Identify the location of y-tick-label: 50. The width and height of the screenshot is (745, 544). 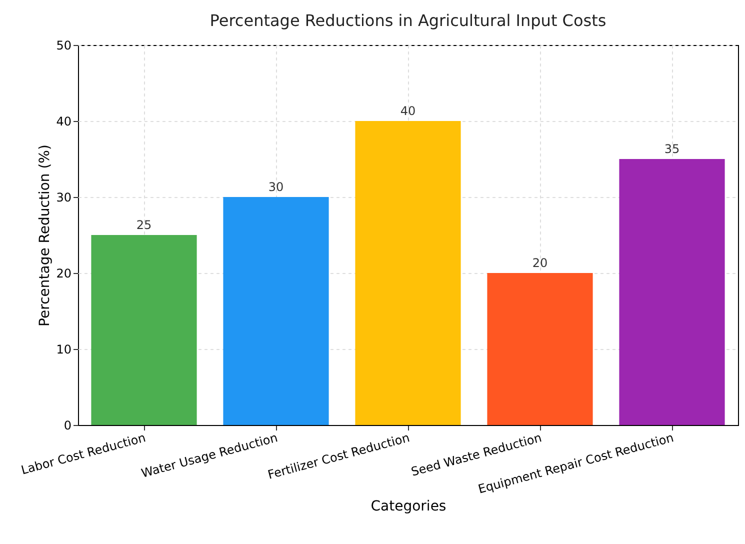
(64, 45).